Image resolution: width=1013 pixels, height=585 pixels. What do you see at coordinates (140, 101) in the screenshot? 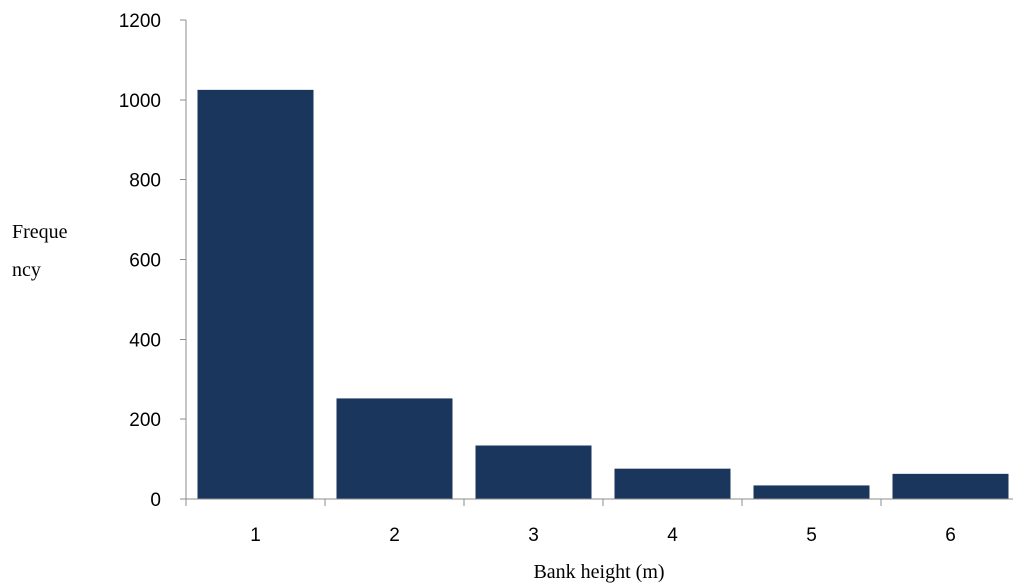
I see `y-tick-label: 1000` at bounding box center [140, 101].